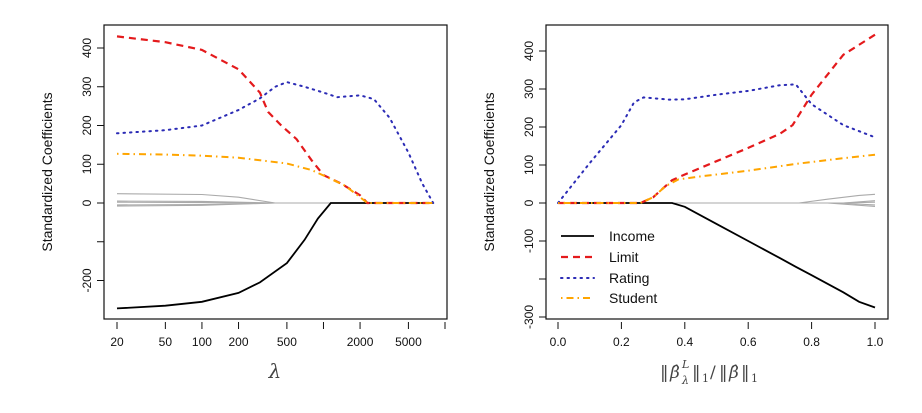 Image resolution: width=922 pixels, height=413 pixels. What do you see at coordinates (632, 236) in the screenshot?
I see `legend-label: Income` at bounding box center [632, 236].